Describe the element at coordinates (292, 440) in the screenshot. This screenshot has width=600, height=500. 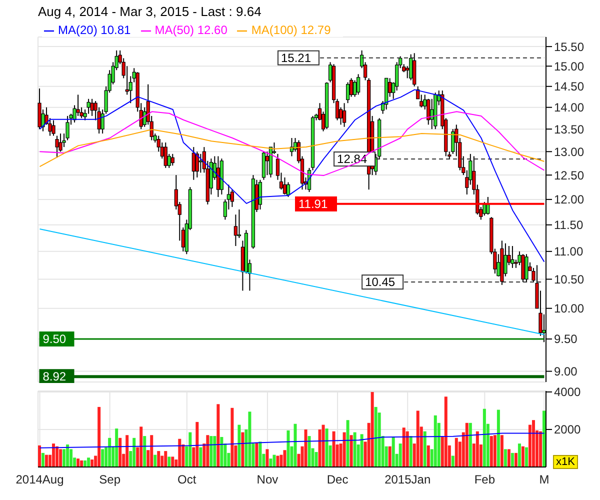
I see `line-series` at that location.